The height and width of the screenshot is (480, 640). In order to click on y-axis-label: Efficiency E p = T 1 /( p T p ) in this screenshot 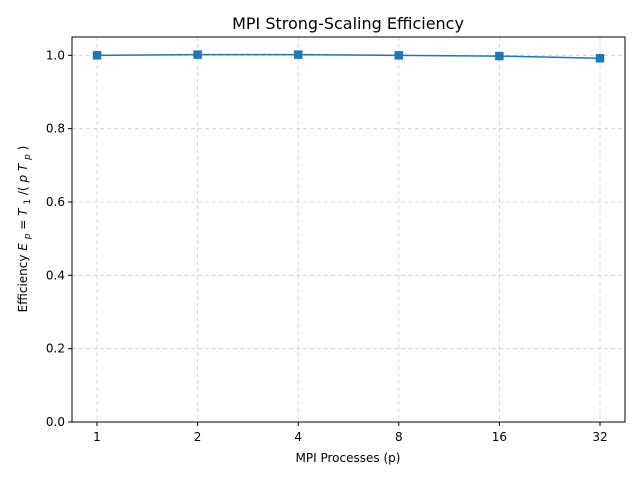, I will do `click(24, 229)`.